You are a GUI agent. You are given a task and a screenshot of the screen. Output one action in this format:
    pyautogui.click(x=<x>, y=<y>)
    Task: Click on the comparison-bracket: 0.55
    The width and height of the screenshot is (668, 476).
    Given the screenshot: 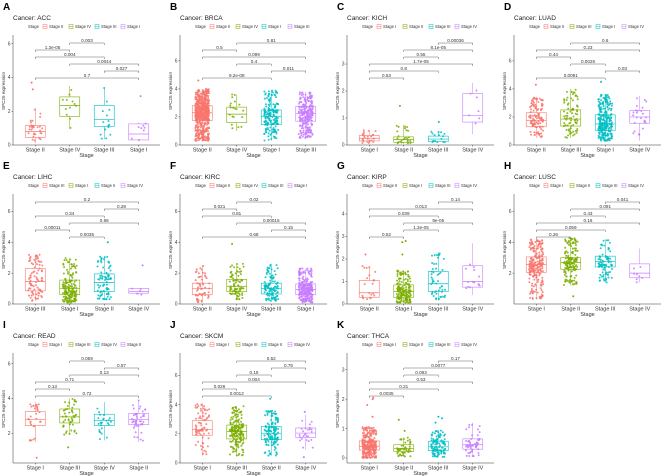 What is the action you would take?
    pyautogui.click(x=421, y=55)
    